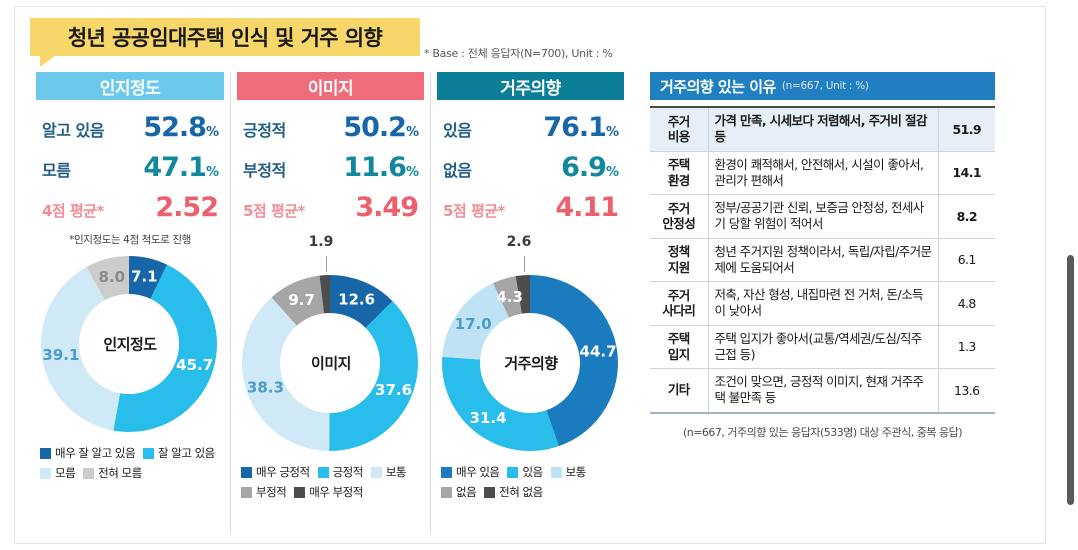 This screenshot has height=550, width=1078. What do you see at coordinates (330, 86) in the screenshot?
I see `panel-header-2: 이미지` at bounding box center [330, 86].